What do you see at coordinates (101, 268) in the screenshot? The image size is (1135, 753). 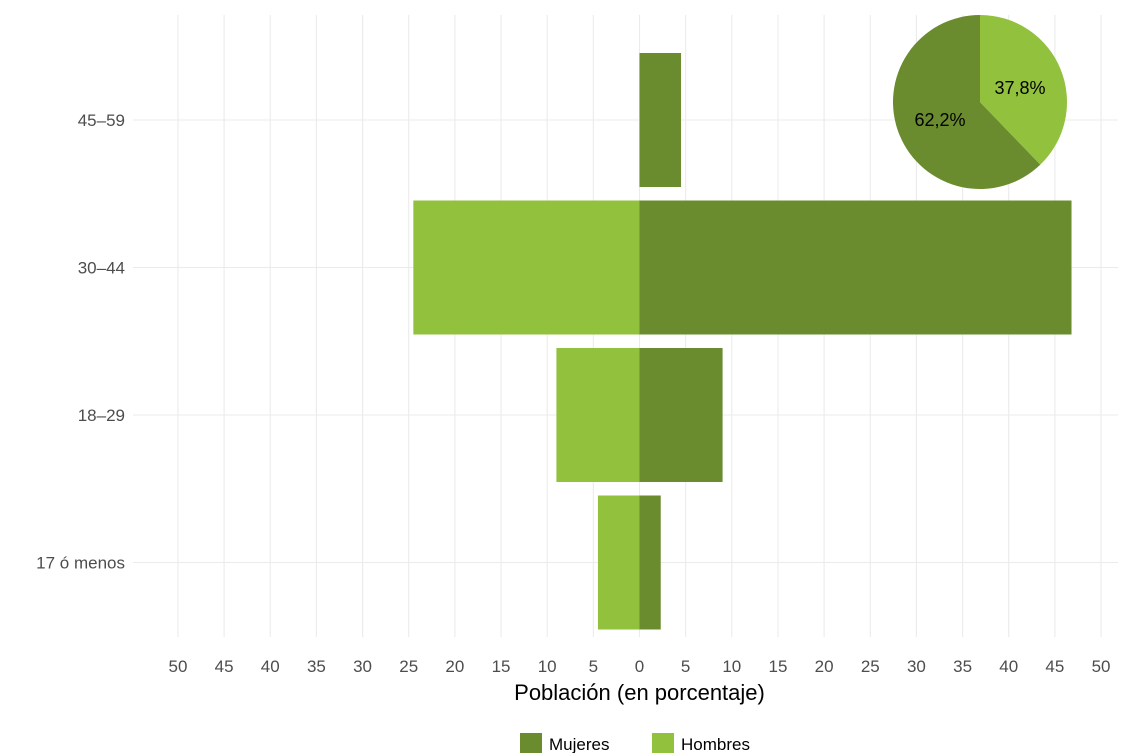 I see `y-tick-label: 30–44` at bounding box center [101, 268].